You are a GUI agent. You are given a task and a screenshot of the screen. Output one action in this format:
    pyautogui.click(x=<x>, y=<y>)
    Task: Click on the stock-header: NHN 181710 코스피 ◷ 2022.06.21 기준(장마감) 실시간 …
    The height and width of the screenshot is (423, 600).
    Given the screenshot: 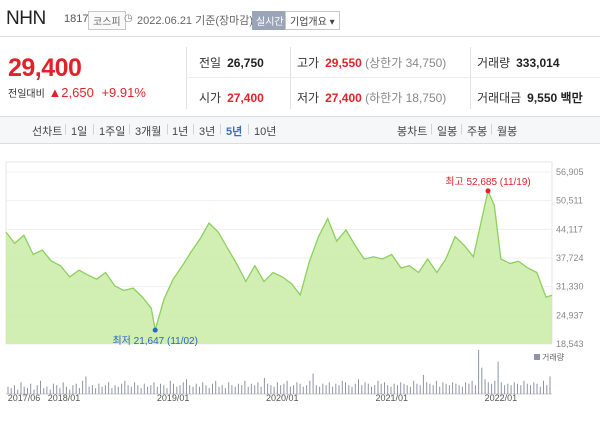 What is the action you would take?
    pyautogui.click(x=300, y=18)
    